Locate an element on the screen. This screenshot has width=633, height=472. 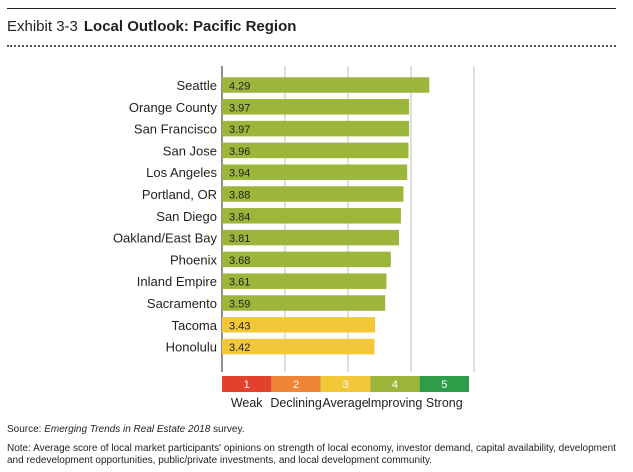
value-label: 3.42 is located at coordinates (239, 348).